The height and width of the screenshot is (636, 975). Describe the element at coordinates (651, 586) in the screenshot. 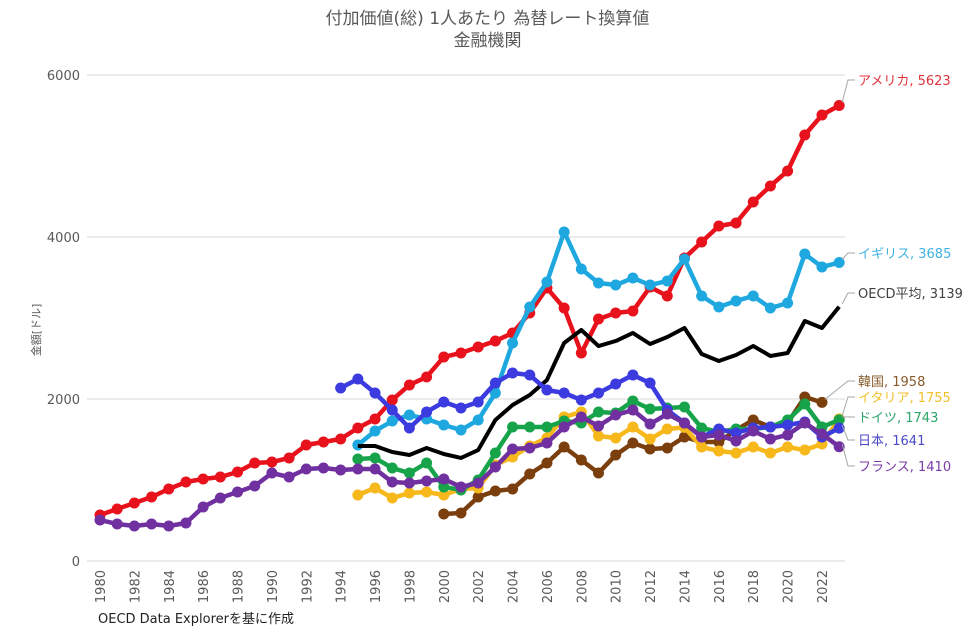

I see `x-tick-label: 2012` at that location.